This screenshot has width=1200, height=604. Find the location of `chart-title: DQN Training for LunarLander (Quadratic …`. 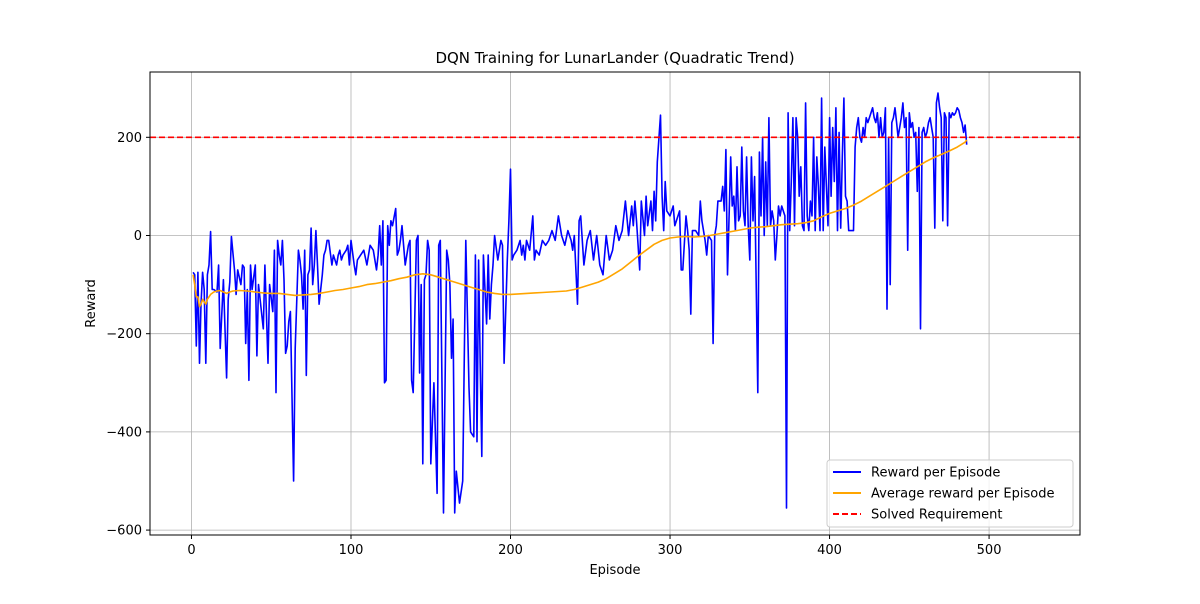

chart-title: DQN Training for LunarLander (Quadratic … is located at coordinates (614, 58).